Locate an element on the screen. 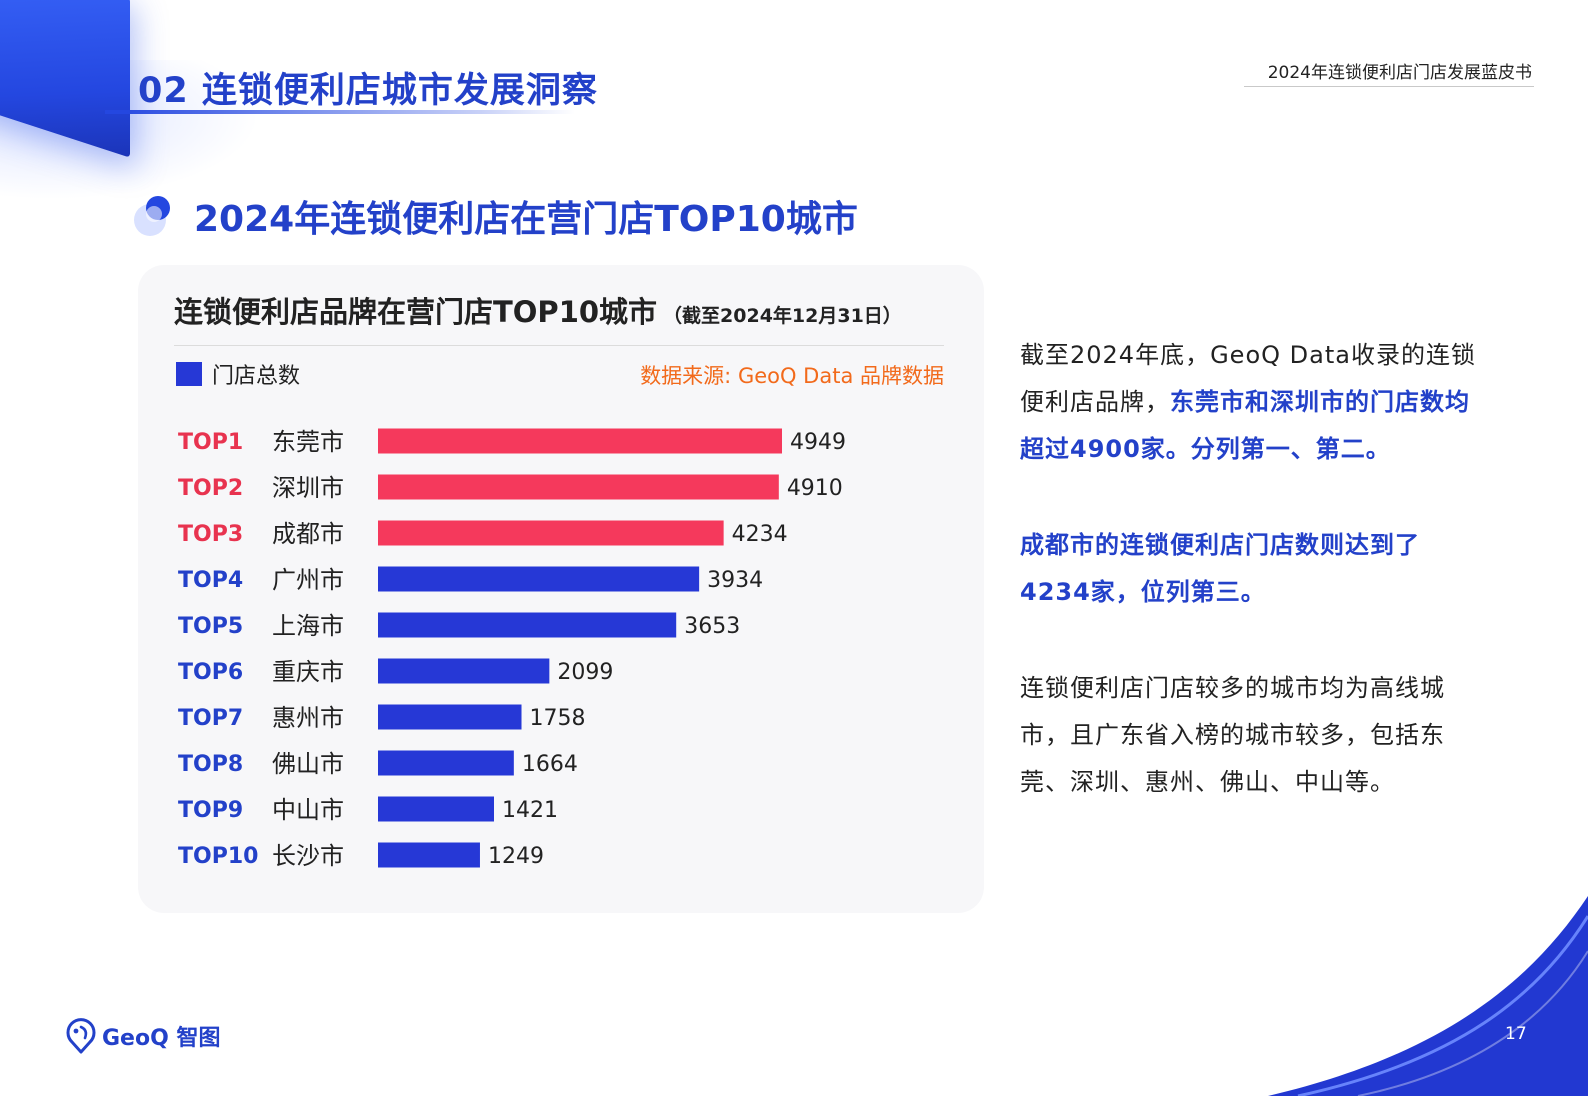  paragraph-summary-intro: 截至2024年底，GeoQ Data收录的连锁便利店品牌， is located at coordinates (1248, 378).